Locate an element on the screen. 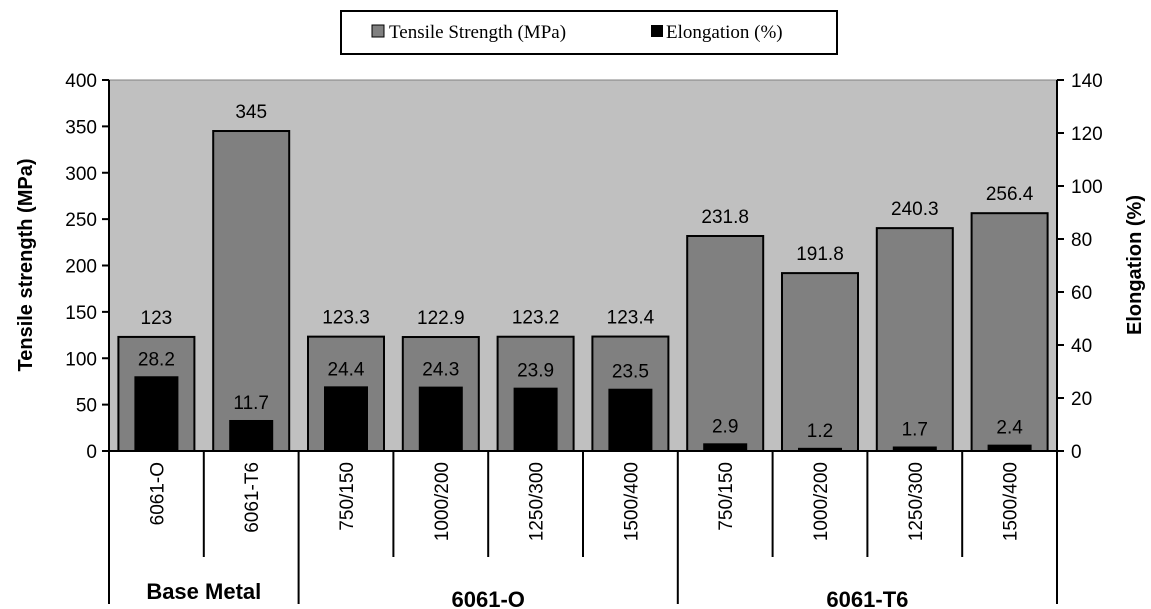  y-tick-label-right: 120 is located at coordinates (1087, 134).